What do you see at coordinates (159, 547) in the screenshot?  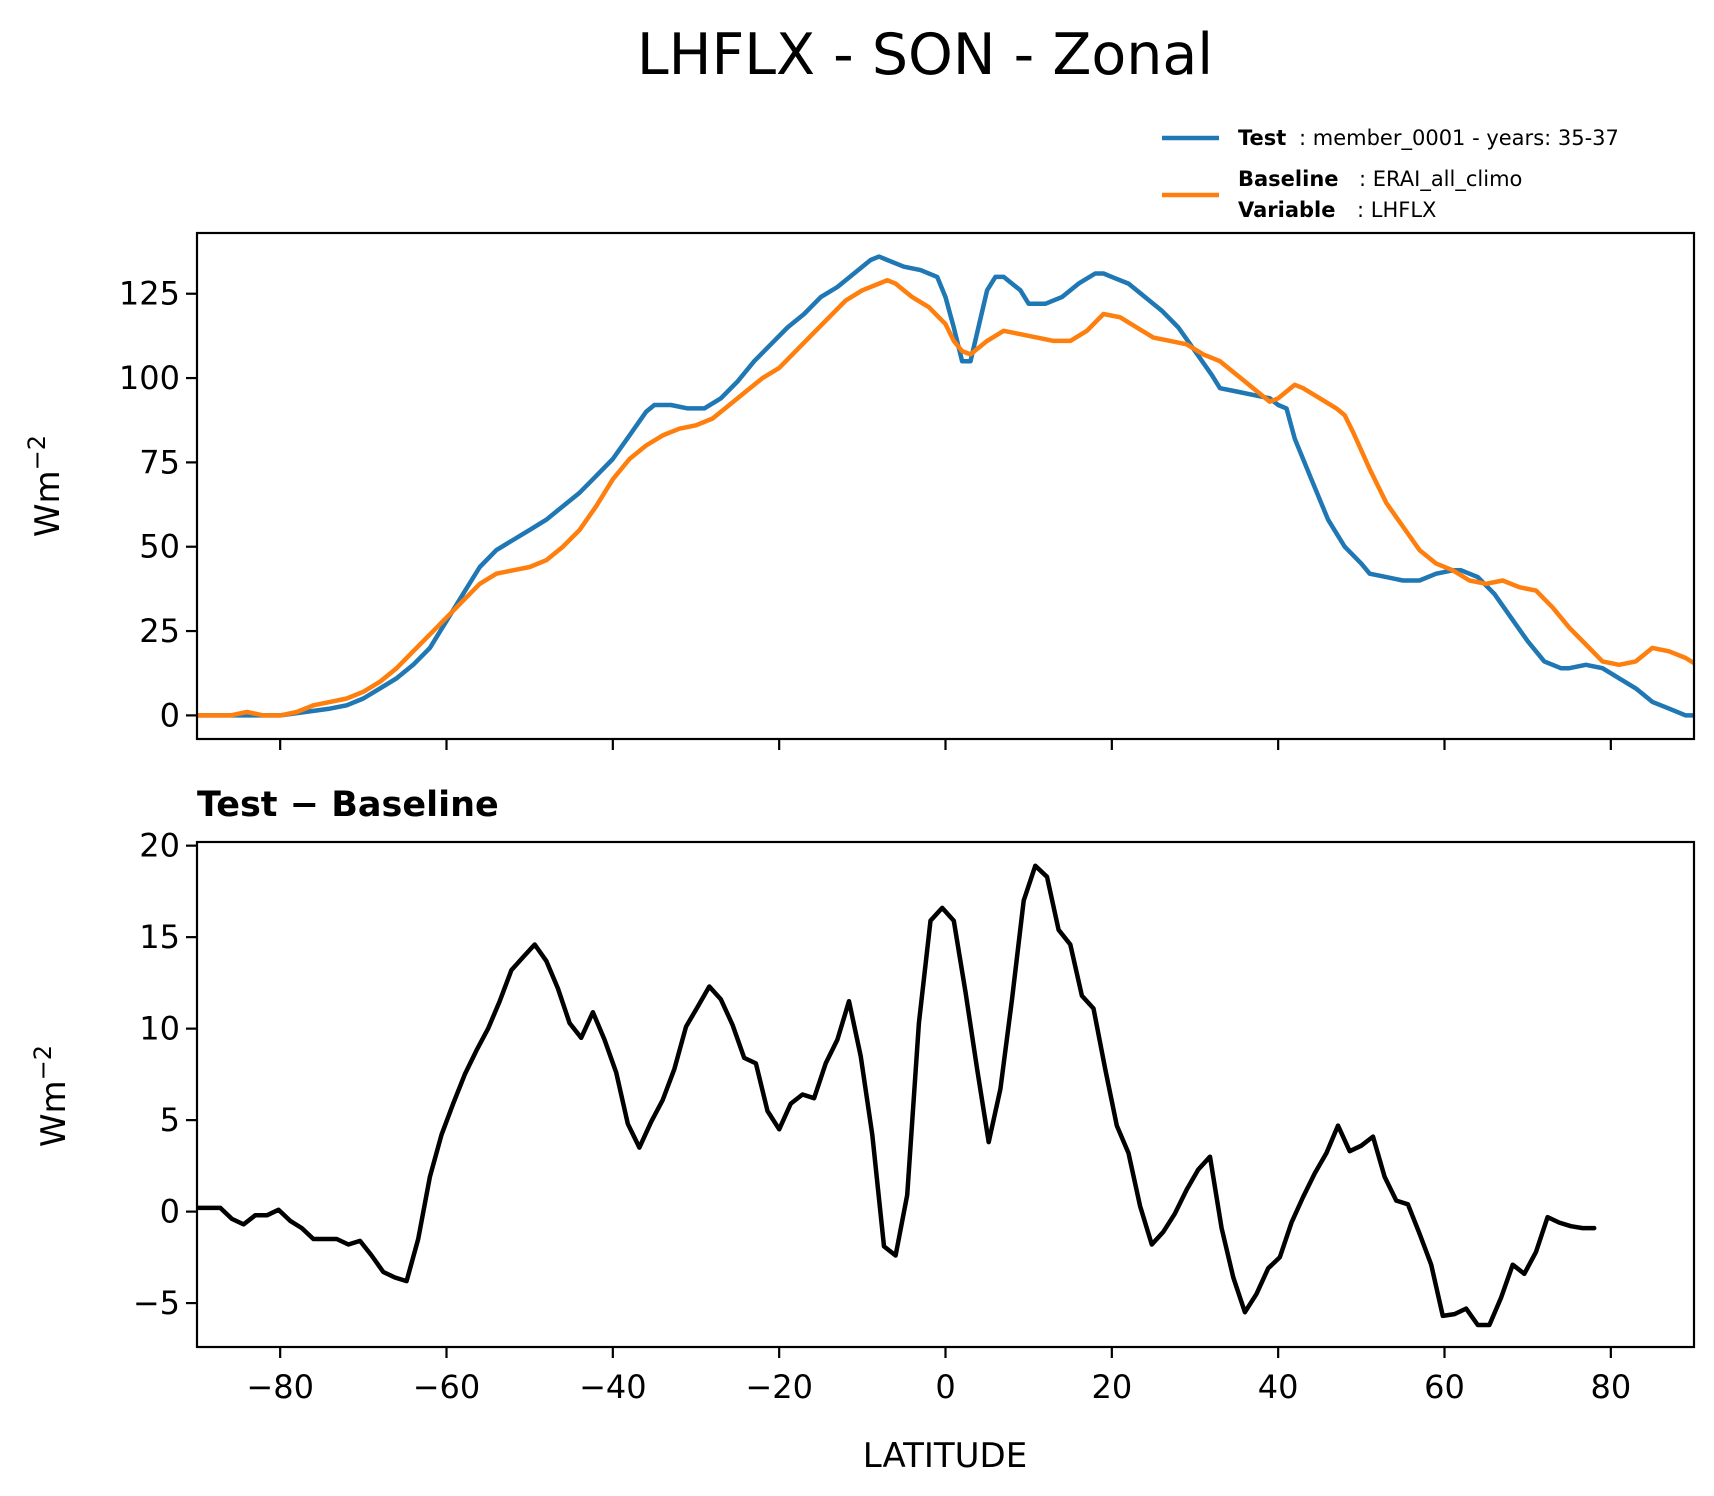 I see `top-y-tick-label: 50` at bounding box center [159, 547].